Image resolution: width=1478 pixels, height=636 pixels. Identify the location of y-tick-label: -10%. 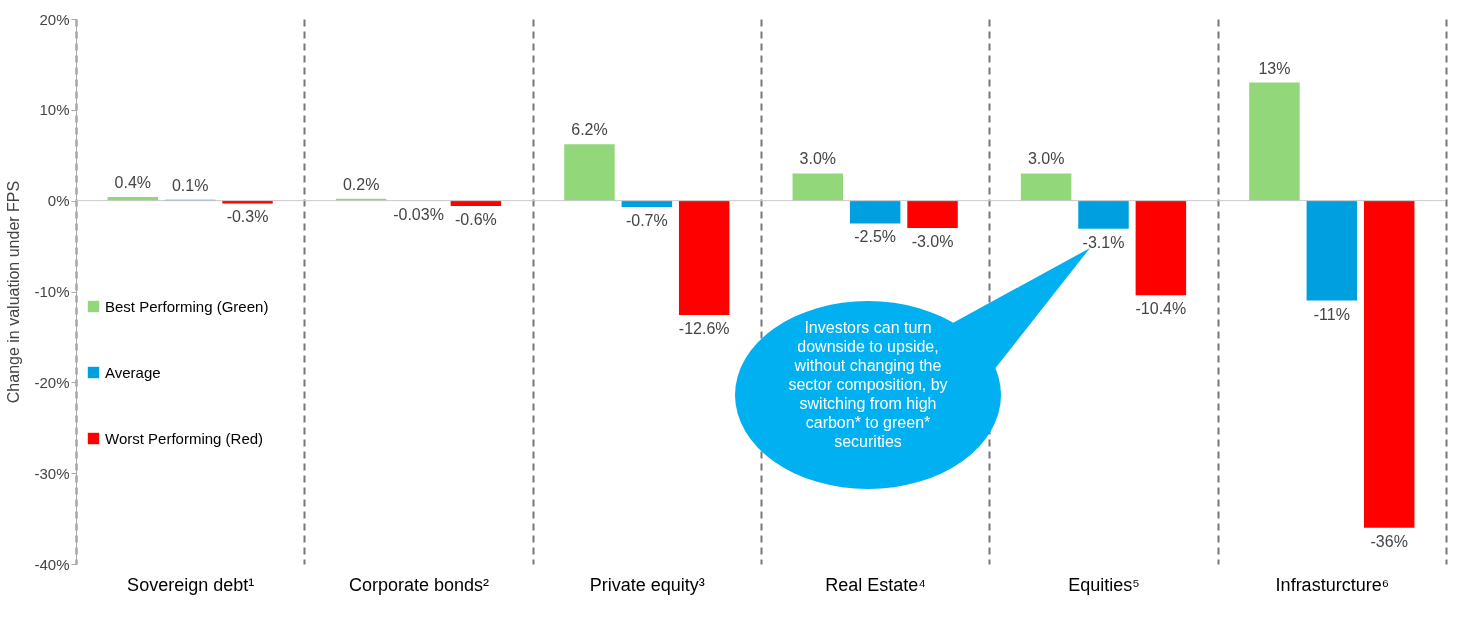
(52, 291).